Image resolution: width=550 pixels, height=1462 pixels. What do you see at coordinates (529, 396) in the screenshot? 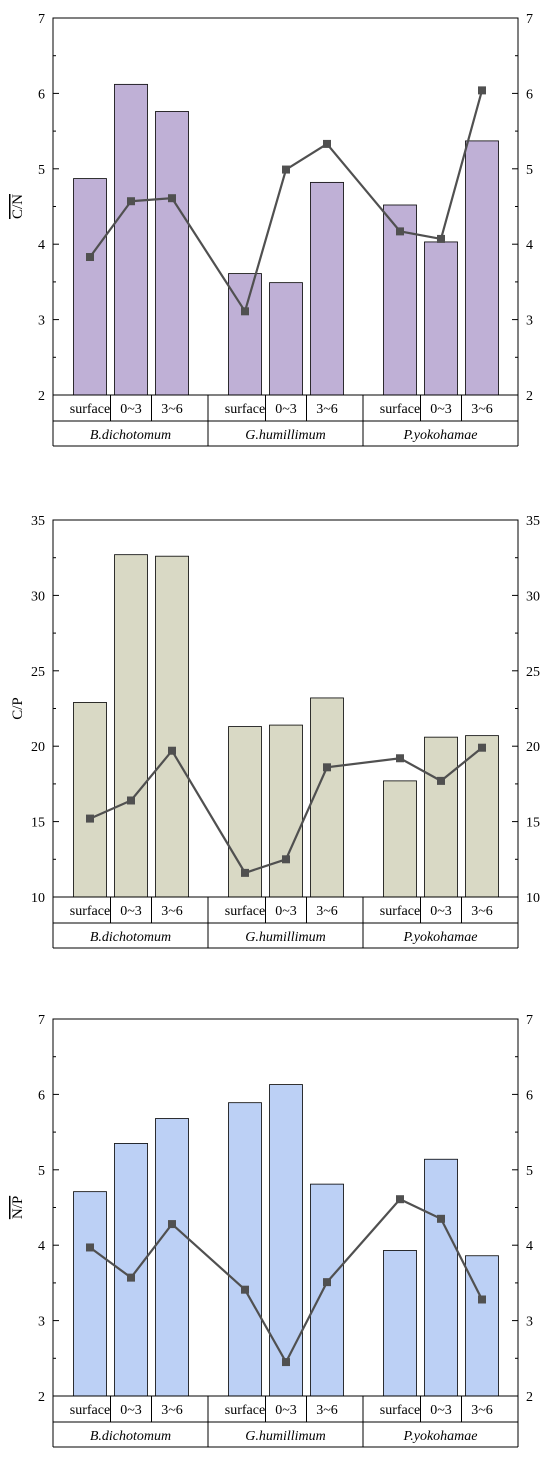
I see `right-tick-label-1-1: 2` at bounding box center [529, 396].